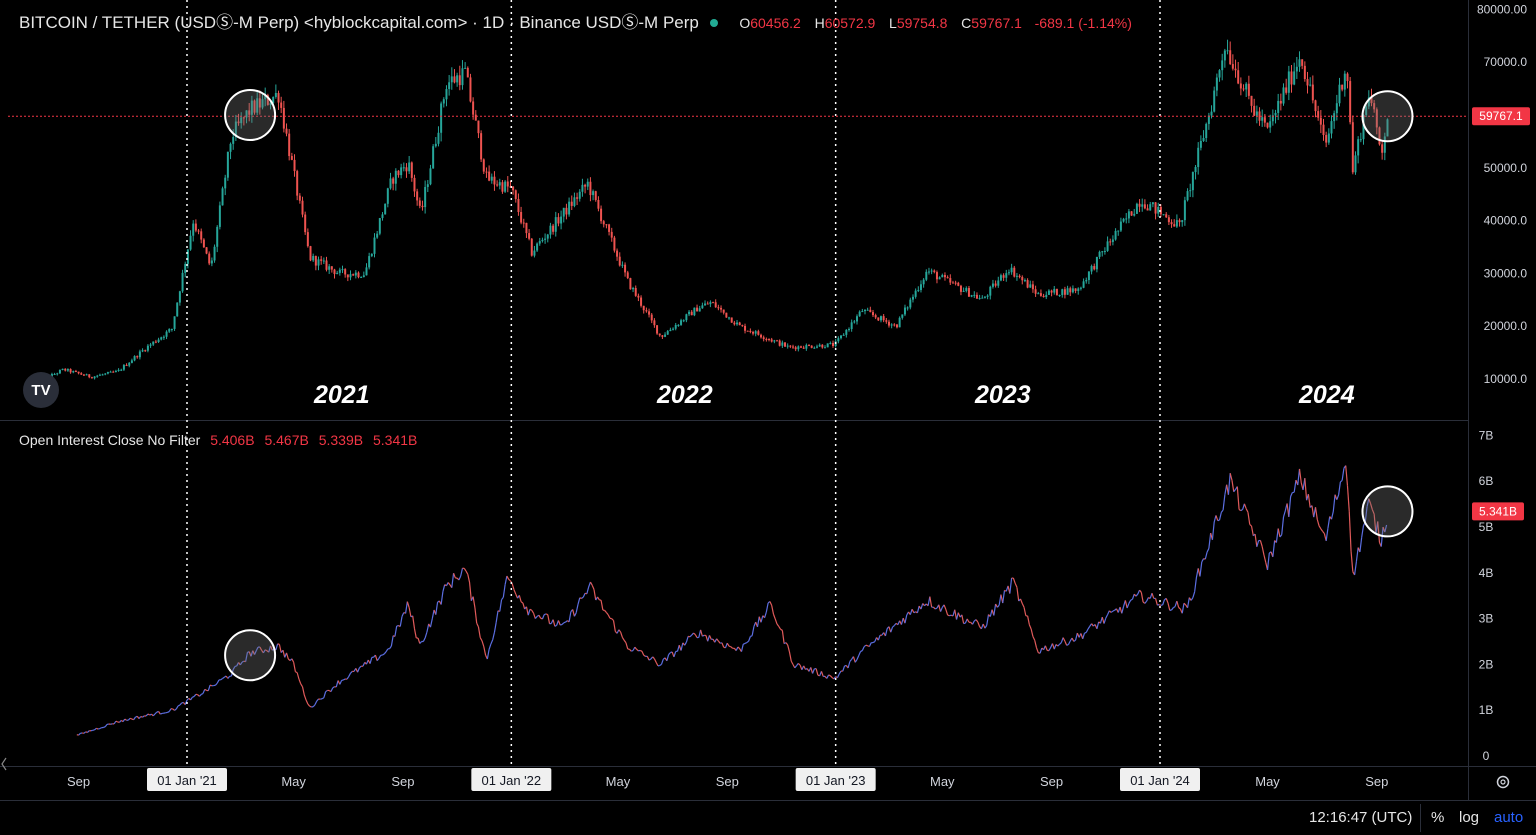 Image resolution: width=1536 pixels, height=835 pixels. What do you see at coordinates (250, 655) in the screenshot?
I see `highlight-circle-oi` at bounding box center [250, 655].